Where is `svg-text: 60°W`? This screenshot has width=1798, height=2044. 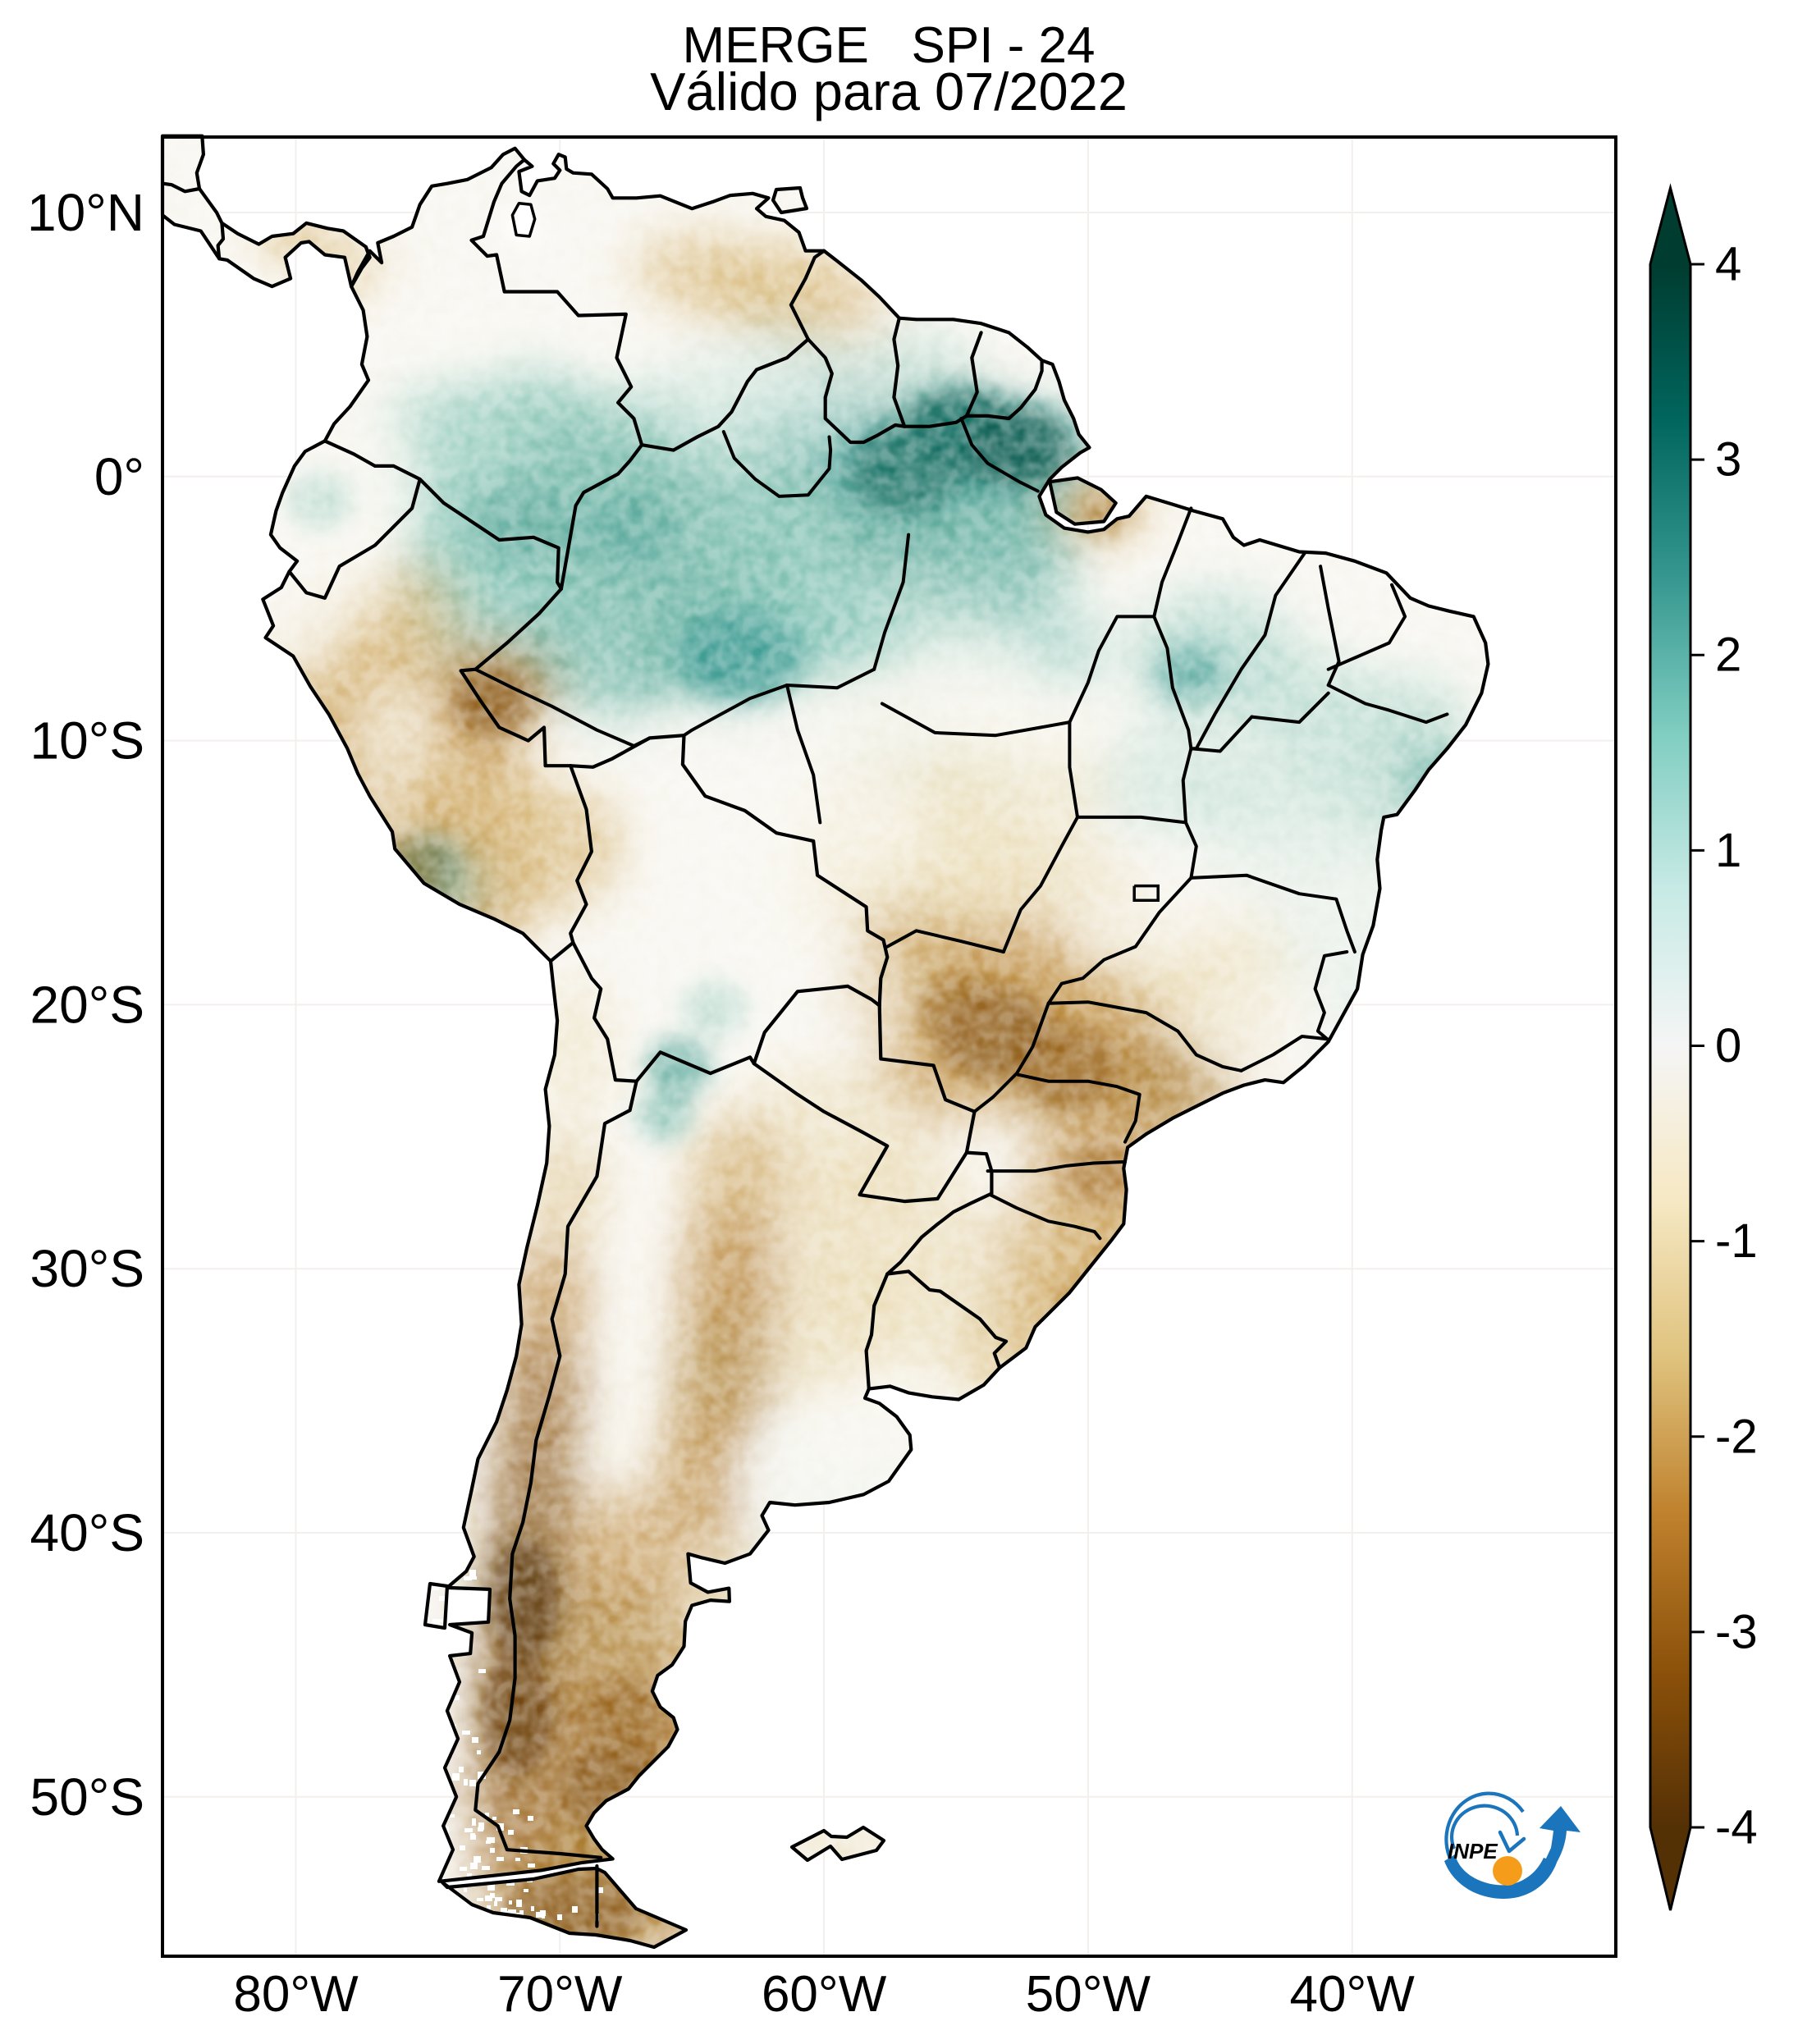
svg-text: 60°W is located at coordinates (824, 1995).